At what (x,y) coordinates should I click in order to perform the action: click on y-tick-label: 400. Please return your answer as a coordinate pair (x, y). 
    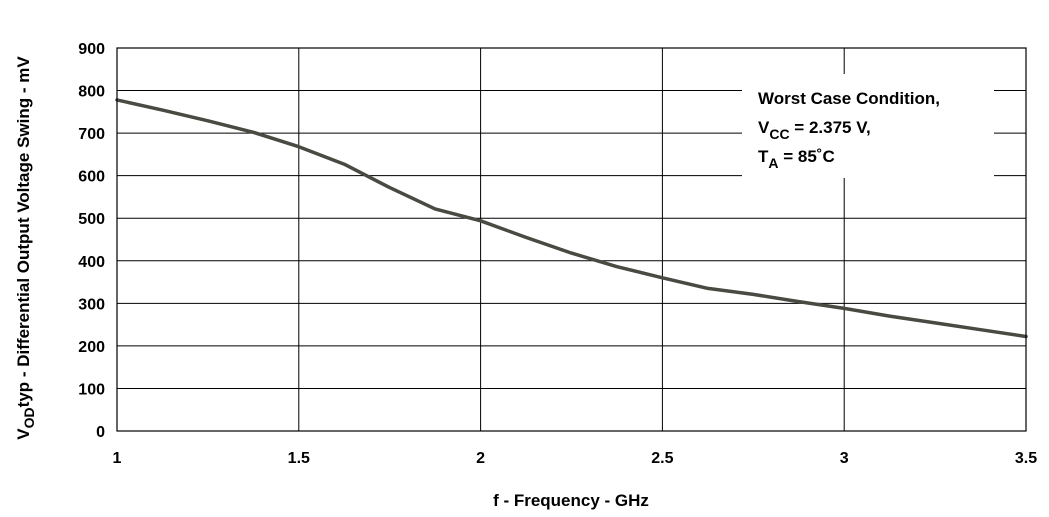
    Looking at the image, I should click on (91, 262).